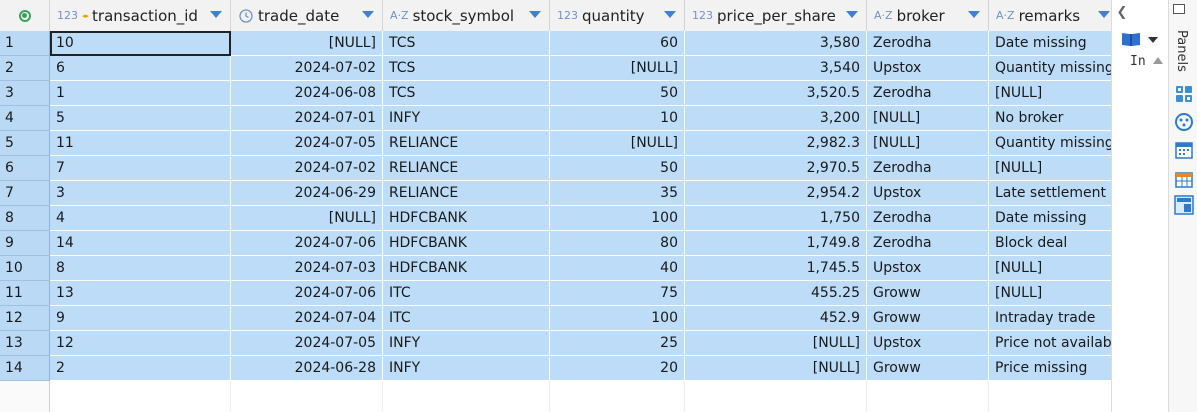  I want to click on cell-trade-date: 2024-07-01, so click(307, 118).